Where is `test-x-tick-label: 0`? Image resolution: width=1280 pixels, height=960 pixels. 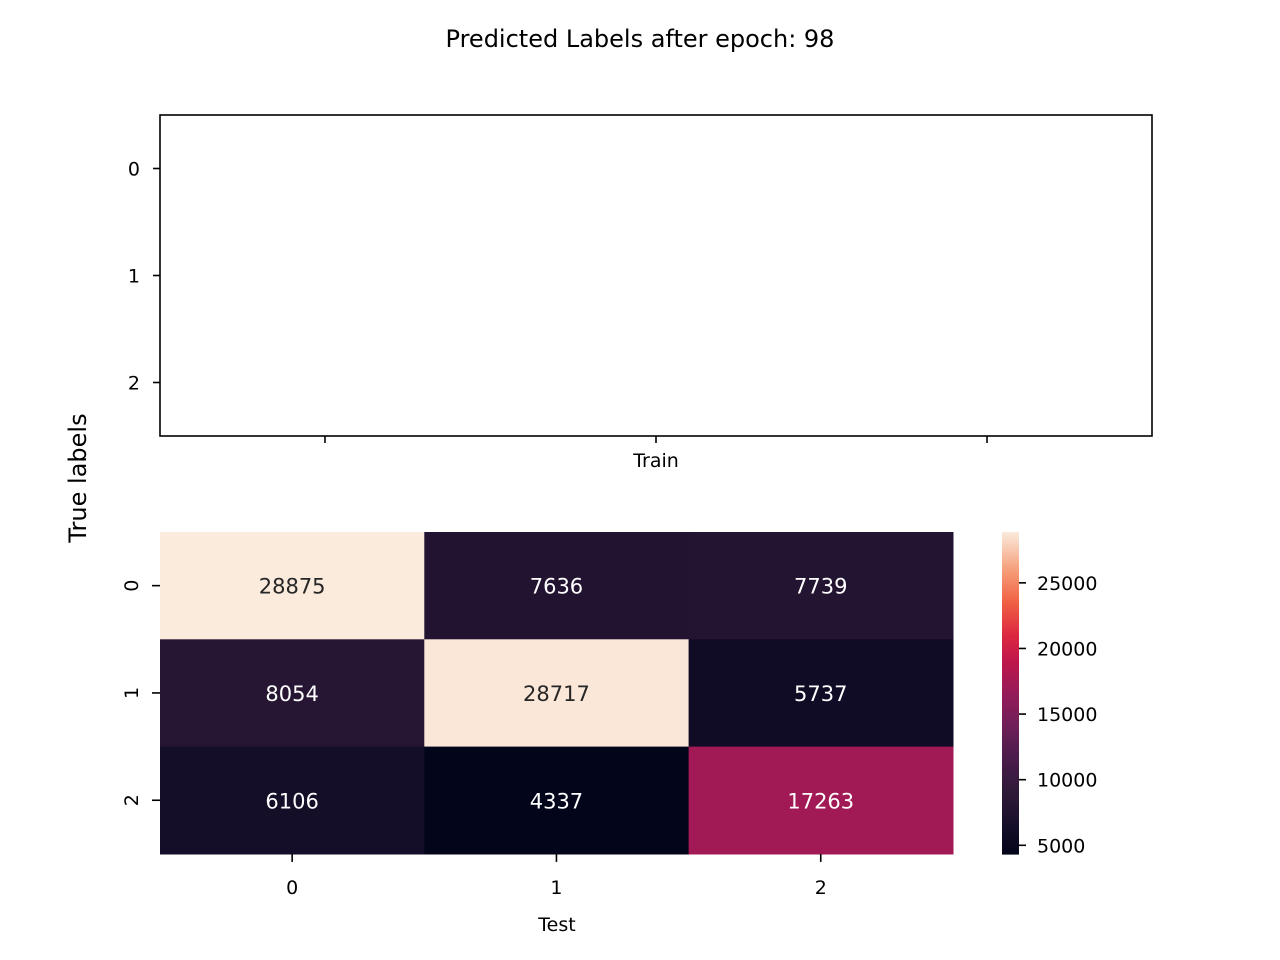 test-x-tick-label: 0 is located at coordinates (292, 888).